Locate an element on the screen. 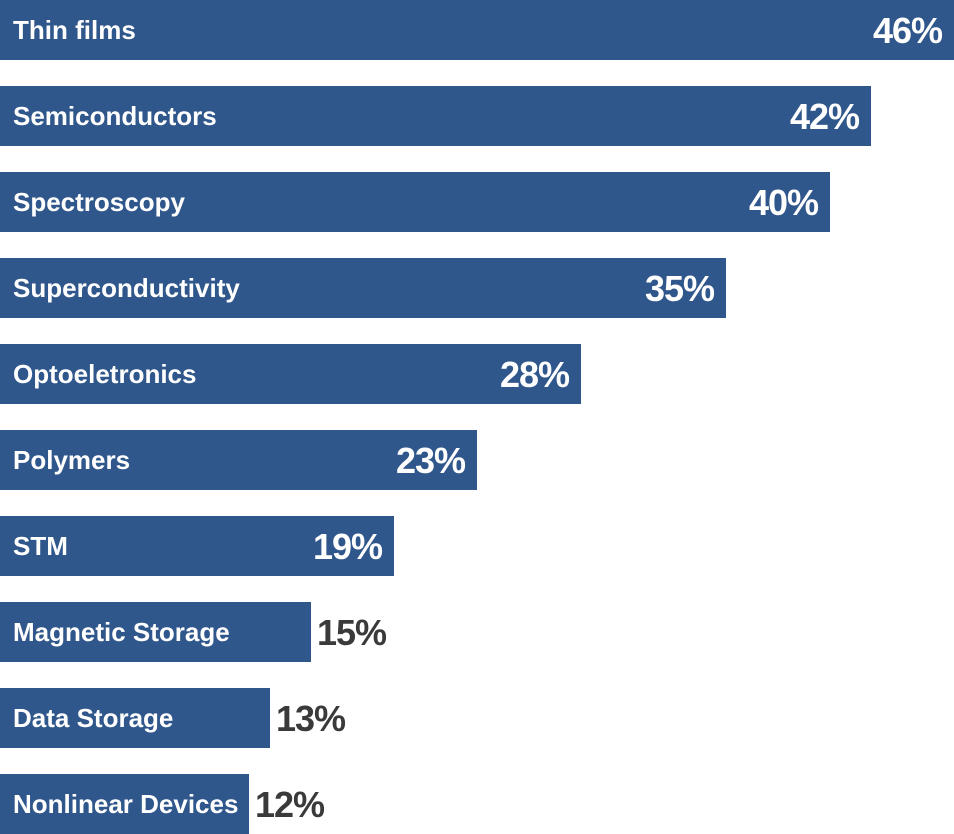  category-label: Nonlinear Devices is located at coordinates (125, 804).